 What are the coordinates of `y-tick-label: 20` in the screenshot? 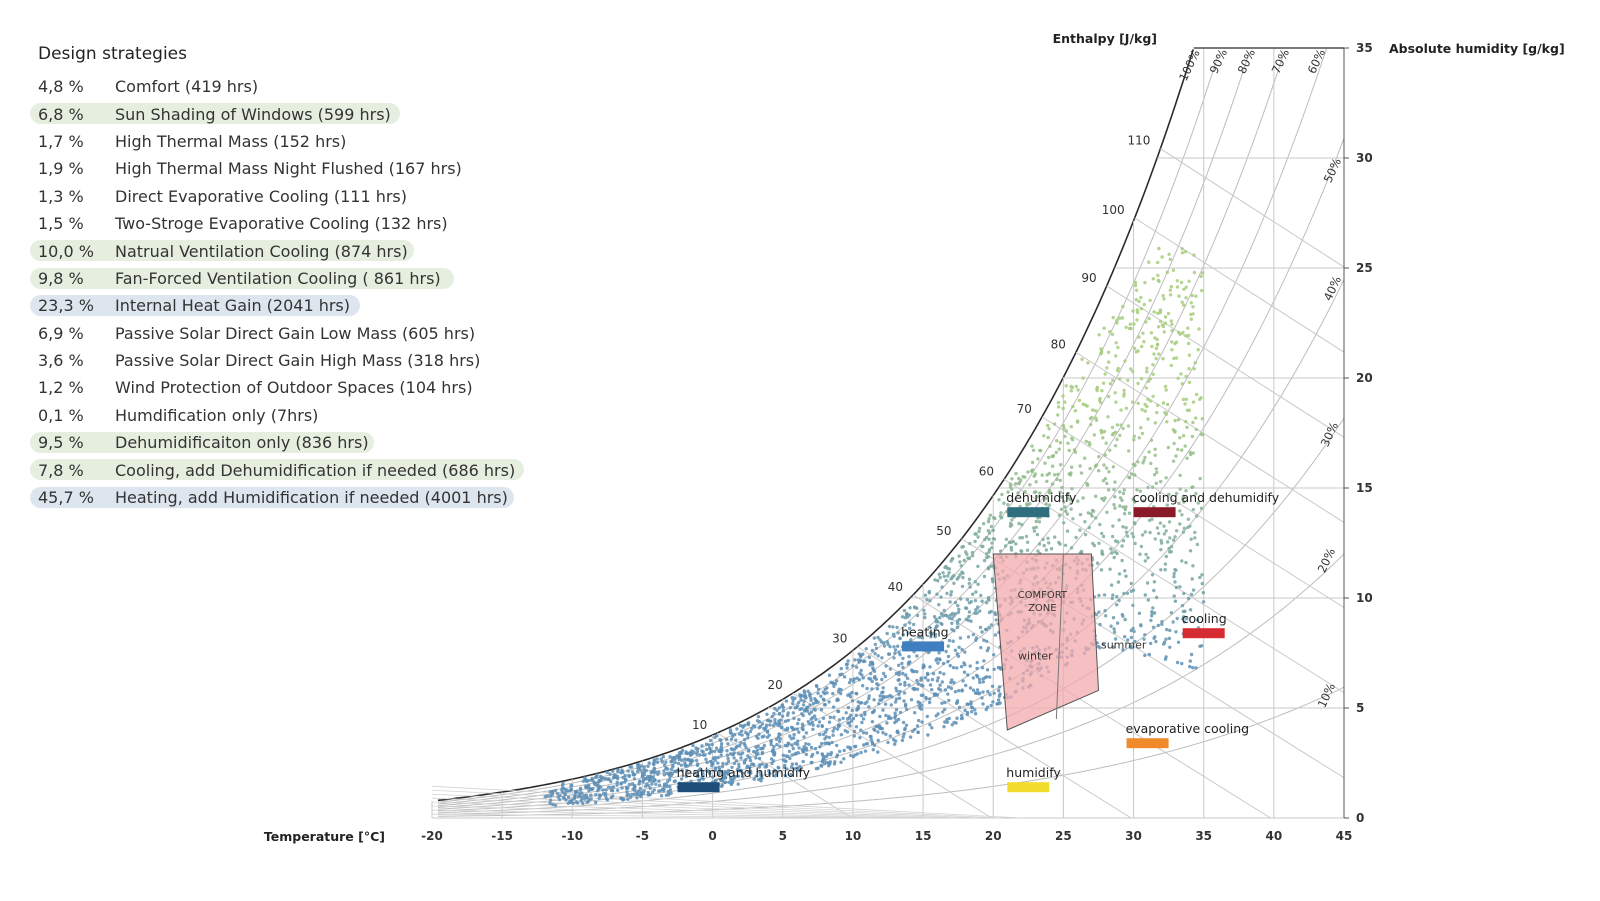 It's located at (1364, 378).